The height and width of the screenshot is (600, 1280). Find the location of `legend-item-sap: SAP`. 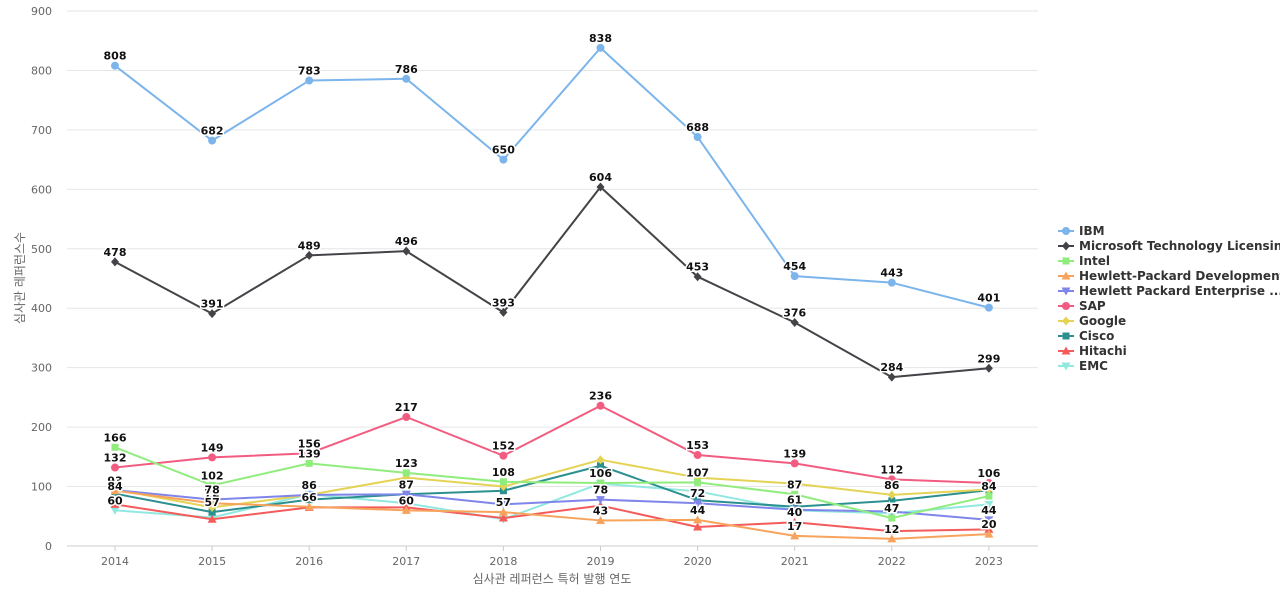

legend-item-sap: SAP is located at coordinates (1082, 306).